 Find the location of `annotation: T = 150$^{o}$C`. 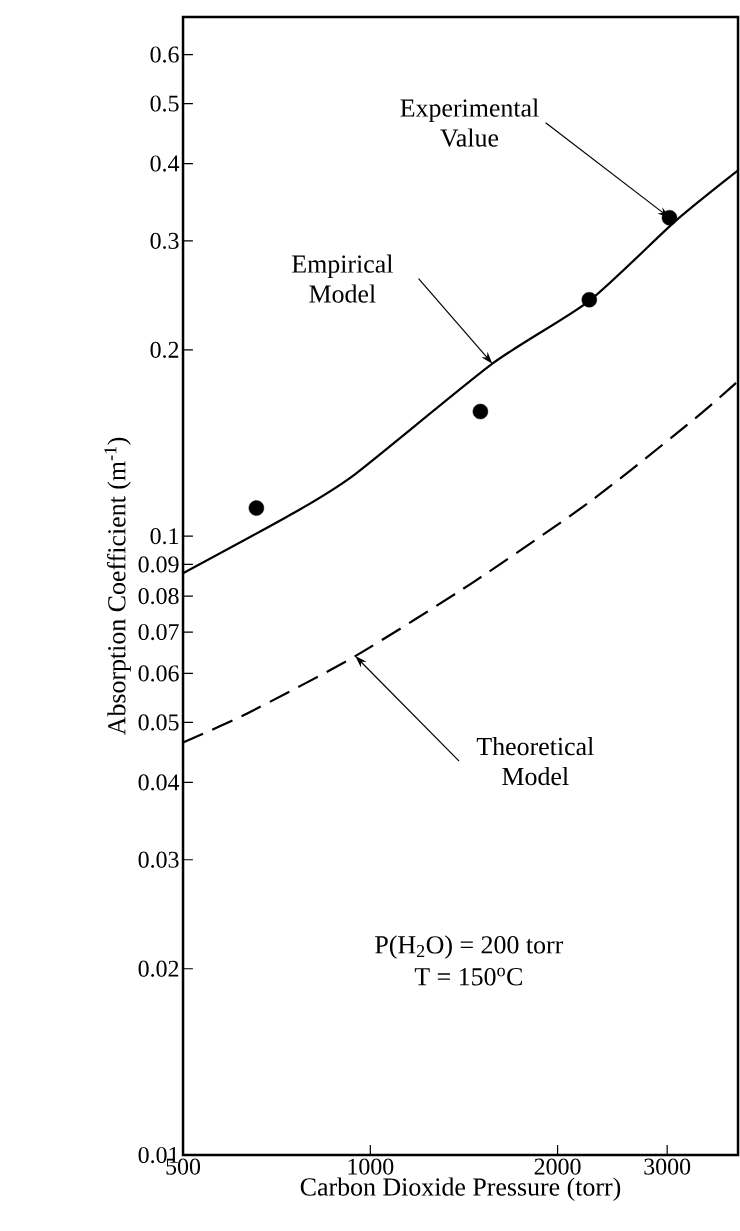

annotation: T = 150$^{o}$C is located at coordinates (468, 976).